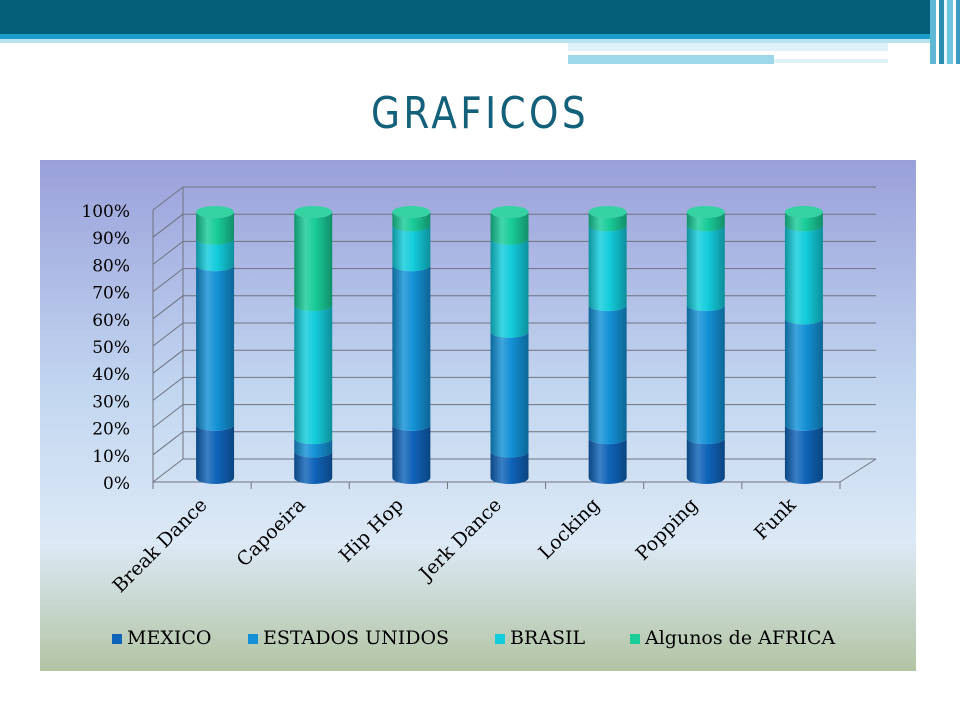  What do you see at coordinates (480, 113) in the screenshot?
I see `slide-title: GRAFICOS` at bounding box center [480, 113].